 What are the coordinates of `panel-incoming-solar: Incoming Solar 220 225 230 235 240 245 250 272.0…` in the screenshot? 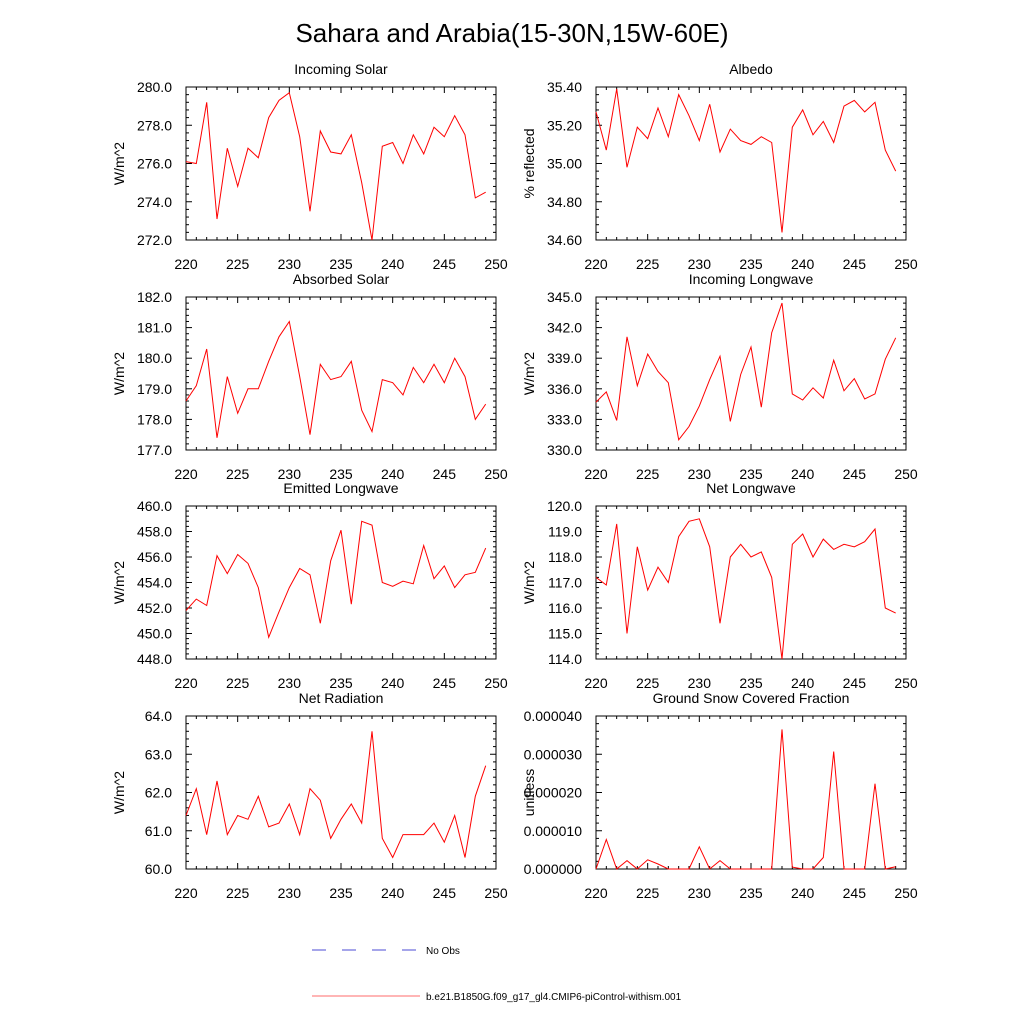 It's located at (309, 166).